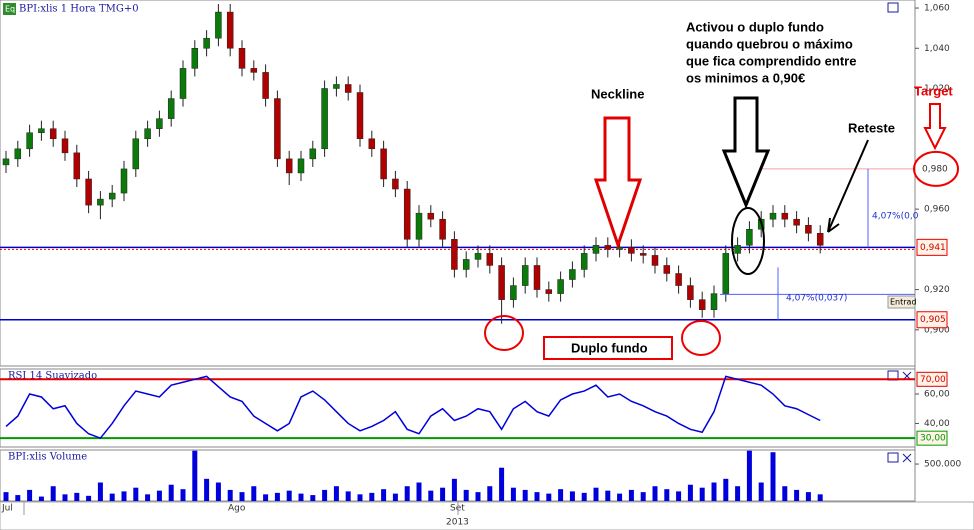  Describe the element at coordinates (618, 183) in the screenshot. I see `neckline-arrow` at that location.